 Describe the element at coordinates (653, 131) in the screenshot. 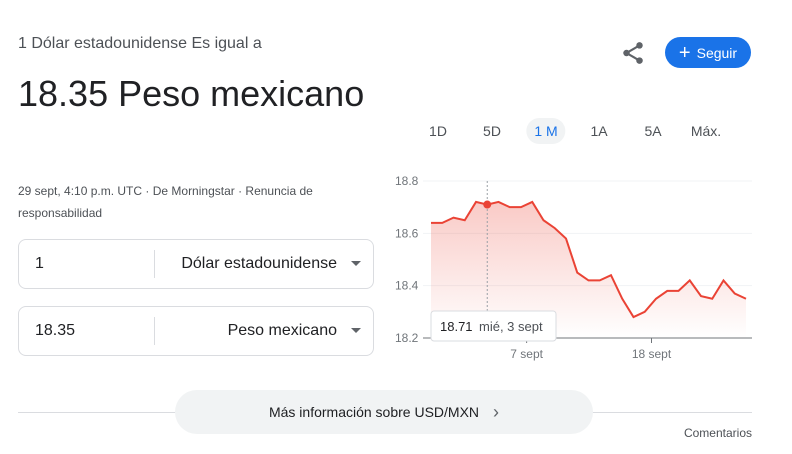

I see `range-tab: 5A` at that location.